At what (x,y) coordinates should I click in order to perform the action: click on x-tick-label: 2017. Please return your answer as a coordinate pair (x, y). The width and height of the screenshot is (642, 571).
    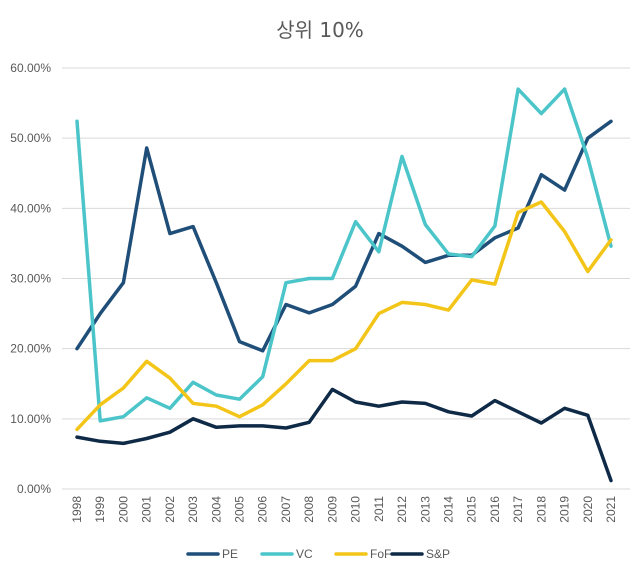
    Looking at the image, I should click on (518, 509).